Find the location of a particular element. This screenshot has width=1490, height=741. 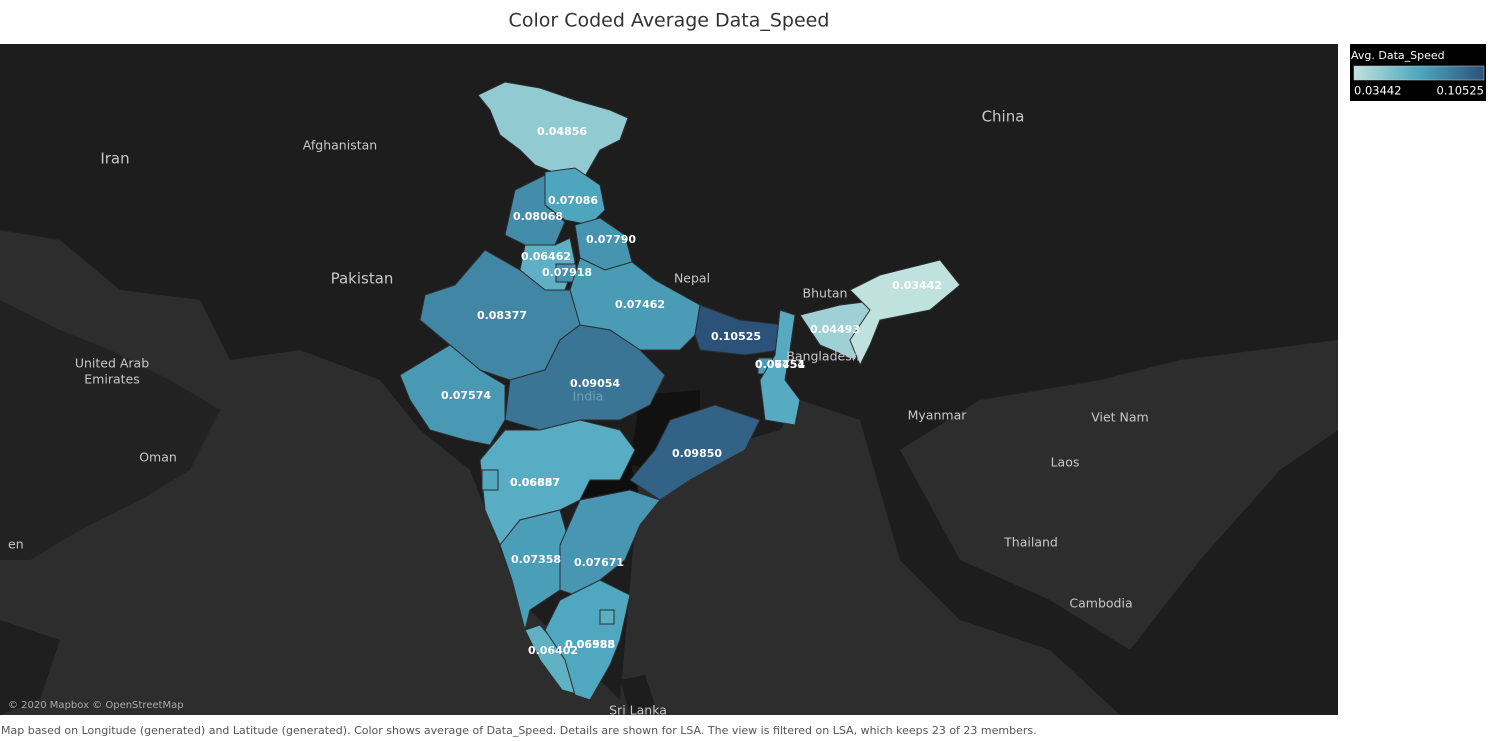

place-label: Bhutan is located at coordinates (825, 293).